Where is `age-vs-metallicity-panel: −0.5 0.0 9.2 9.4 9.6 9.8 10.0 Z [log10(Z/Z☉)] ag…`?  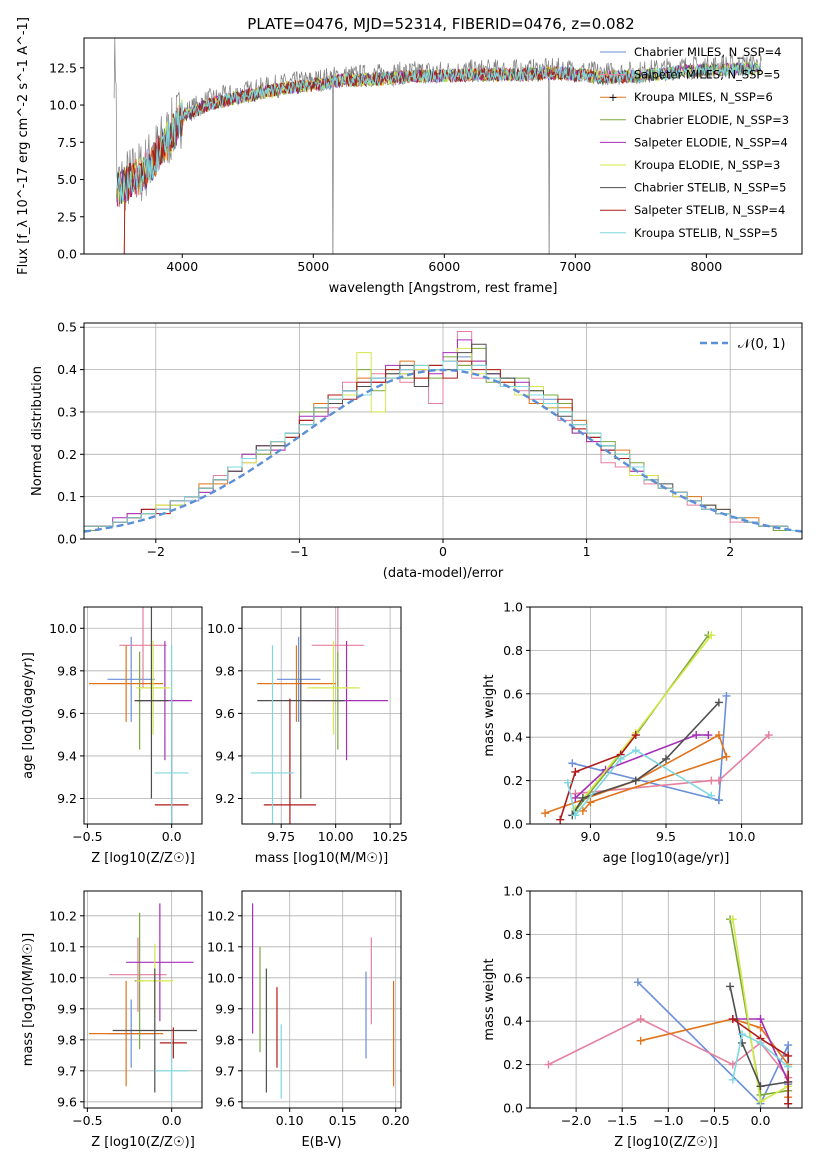 age-vs-metallicity-panel: −0.5 0.0 9.2 9.4 9.6 9.8 10.0 Z [log10(Z/Z☉)] ag… is located at coordinates (112, 736).